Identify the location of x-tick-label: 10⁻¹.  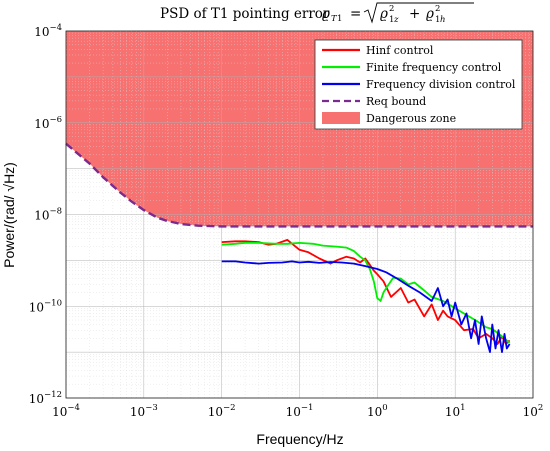
(300, 411).